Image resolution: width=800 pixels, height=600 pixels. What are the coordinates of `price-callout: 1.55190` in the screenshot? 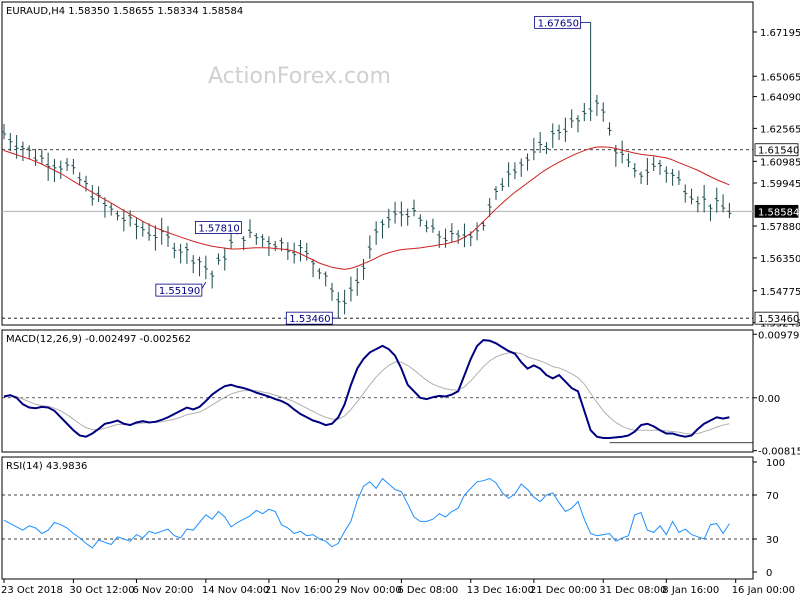 It's located at (181, 289).